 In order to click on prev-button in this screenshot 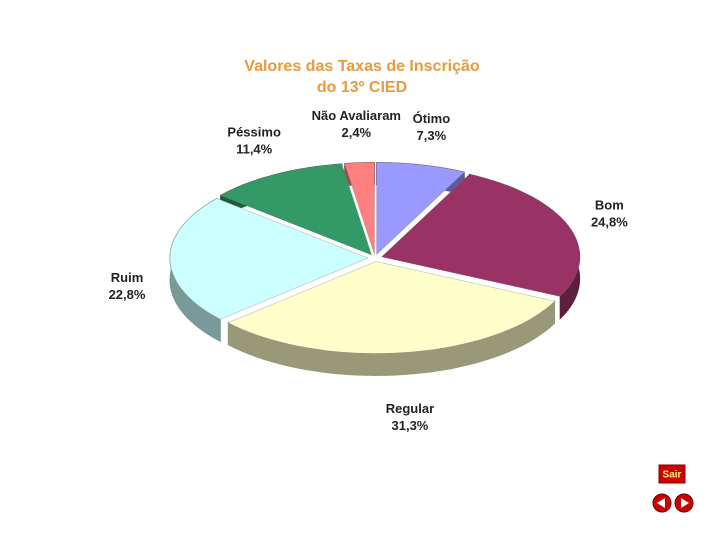, I will do `click(662, 503)`.